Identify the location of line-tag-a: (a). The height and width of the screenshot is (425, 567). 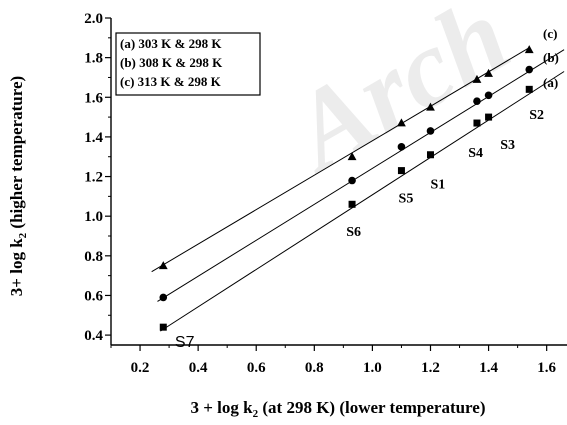
(550, 82).